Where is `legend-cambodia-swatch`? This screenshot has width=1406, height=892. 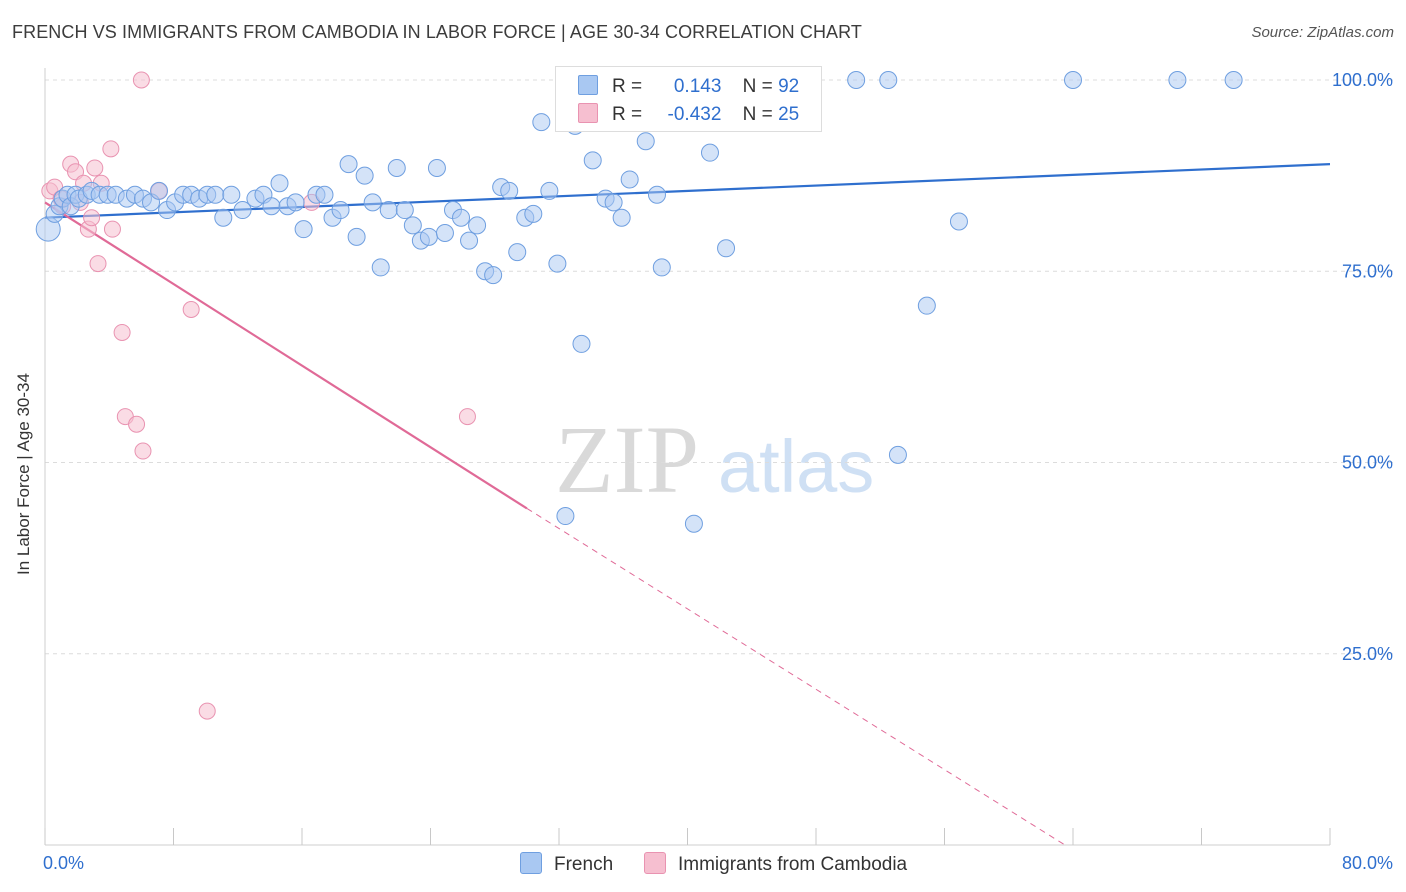
legend-cambodia-swatch is located at coordinates (655, 863).